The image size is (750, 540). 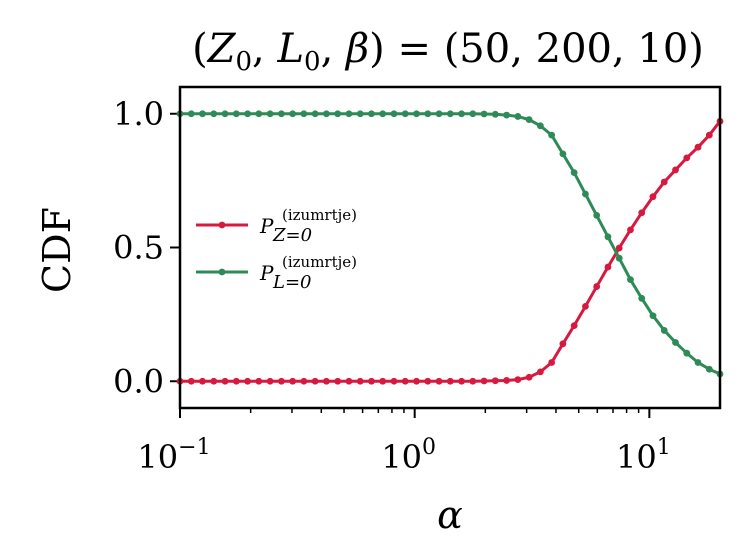 I want to click on title-l: L, so click(x=290, y=49).